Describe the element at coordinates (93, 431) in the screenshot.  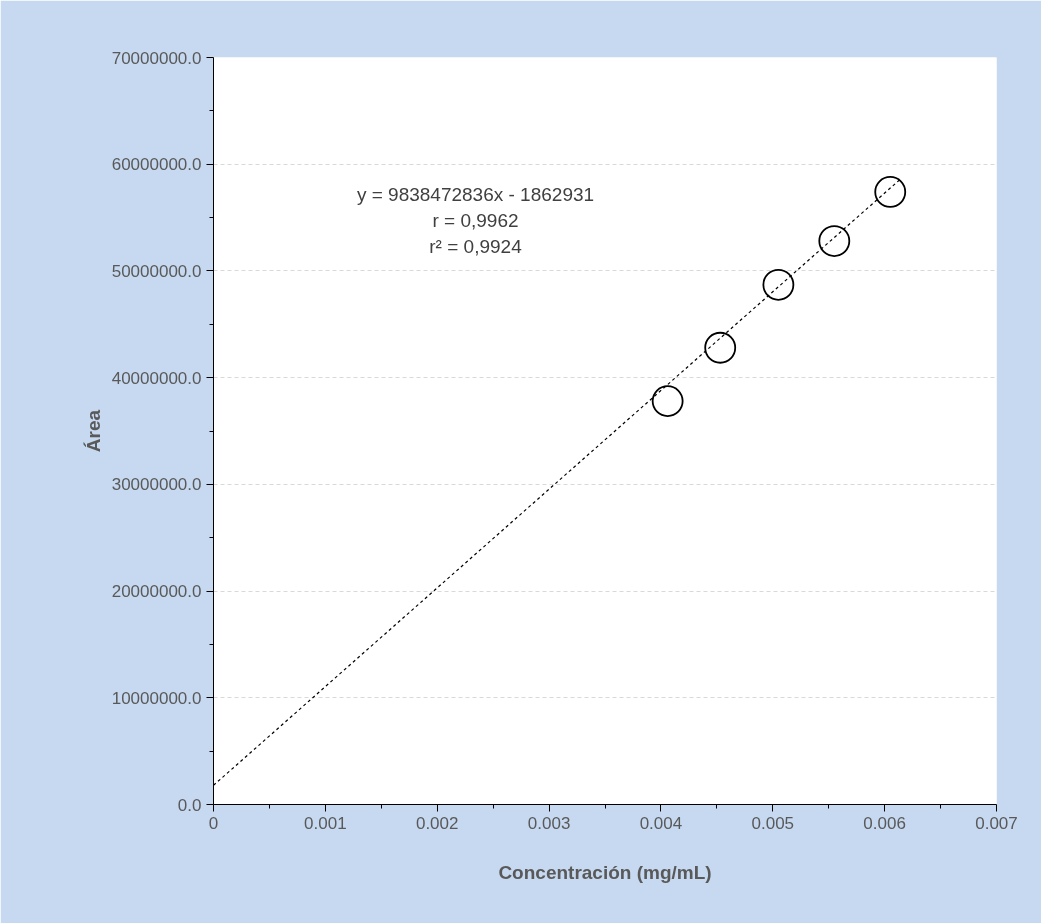
I see `y-axis-title: Área` at that location.